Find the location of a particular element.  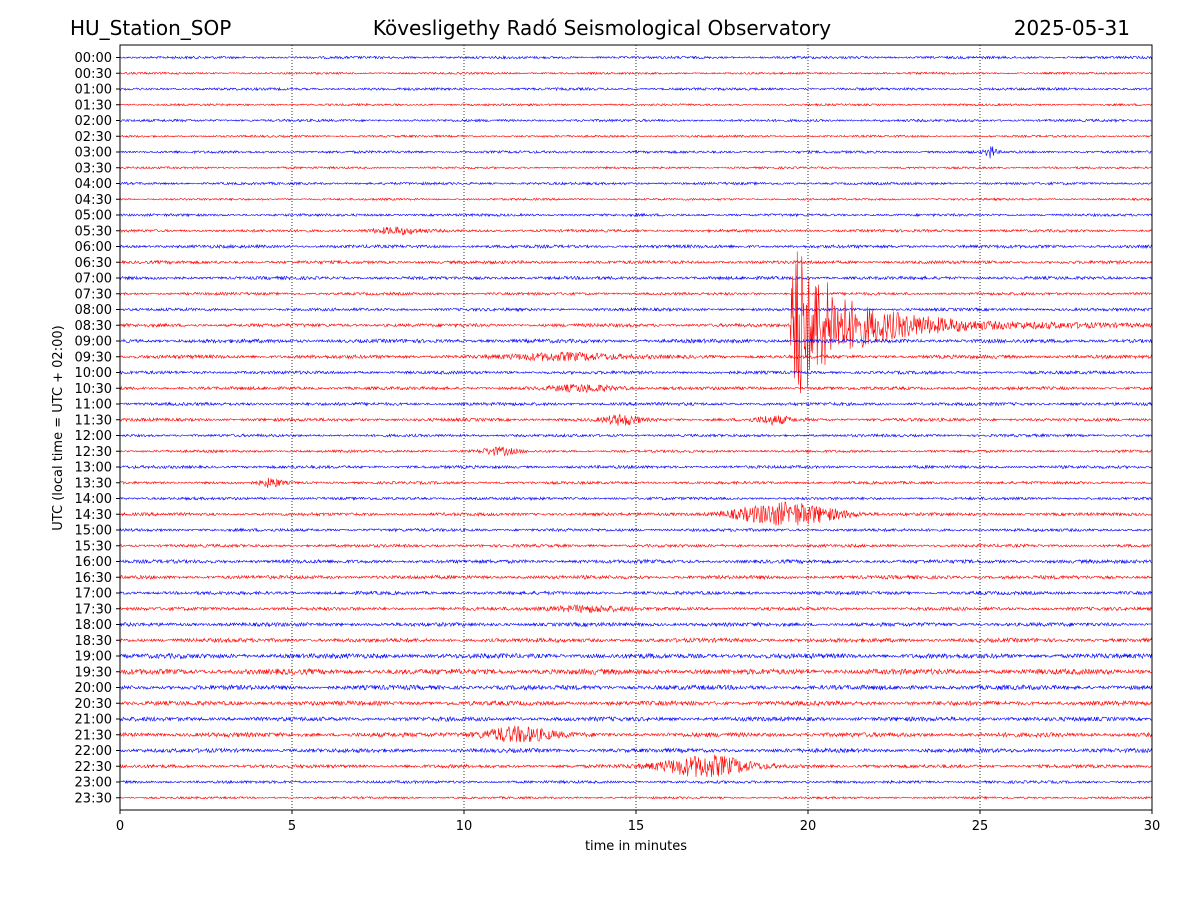

y-tick-label: 11:30 is located at coordinates (93, 420).